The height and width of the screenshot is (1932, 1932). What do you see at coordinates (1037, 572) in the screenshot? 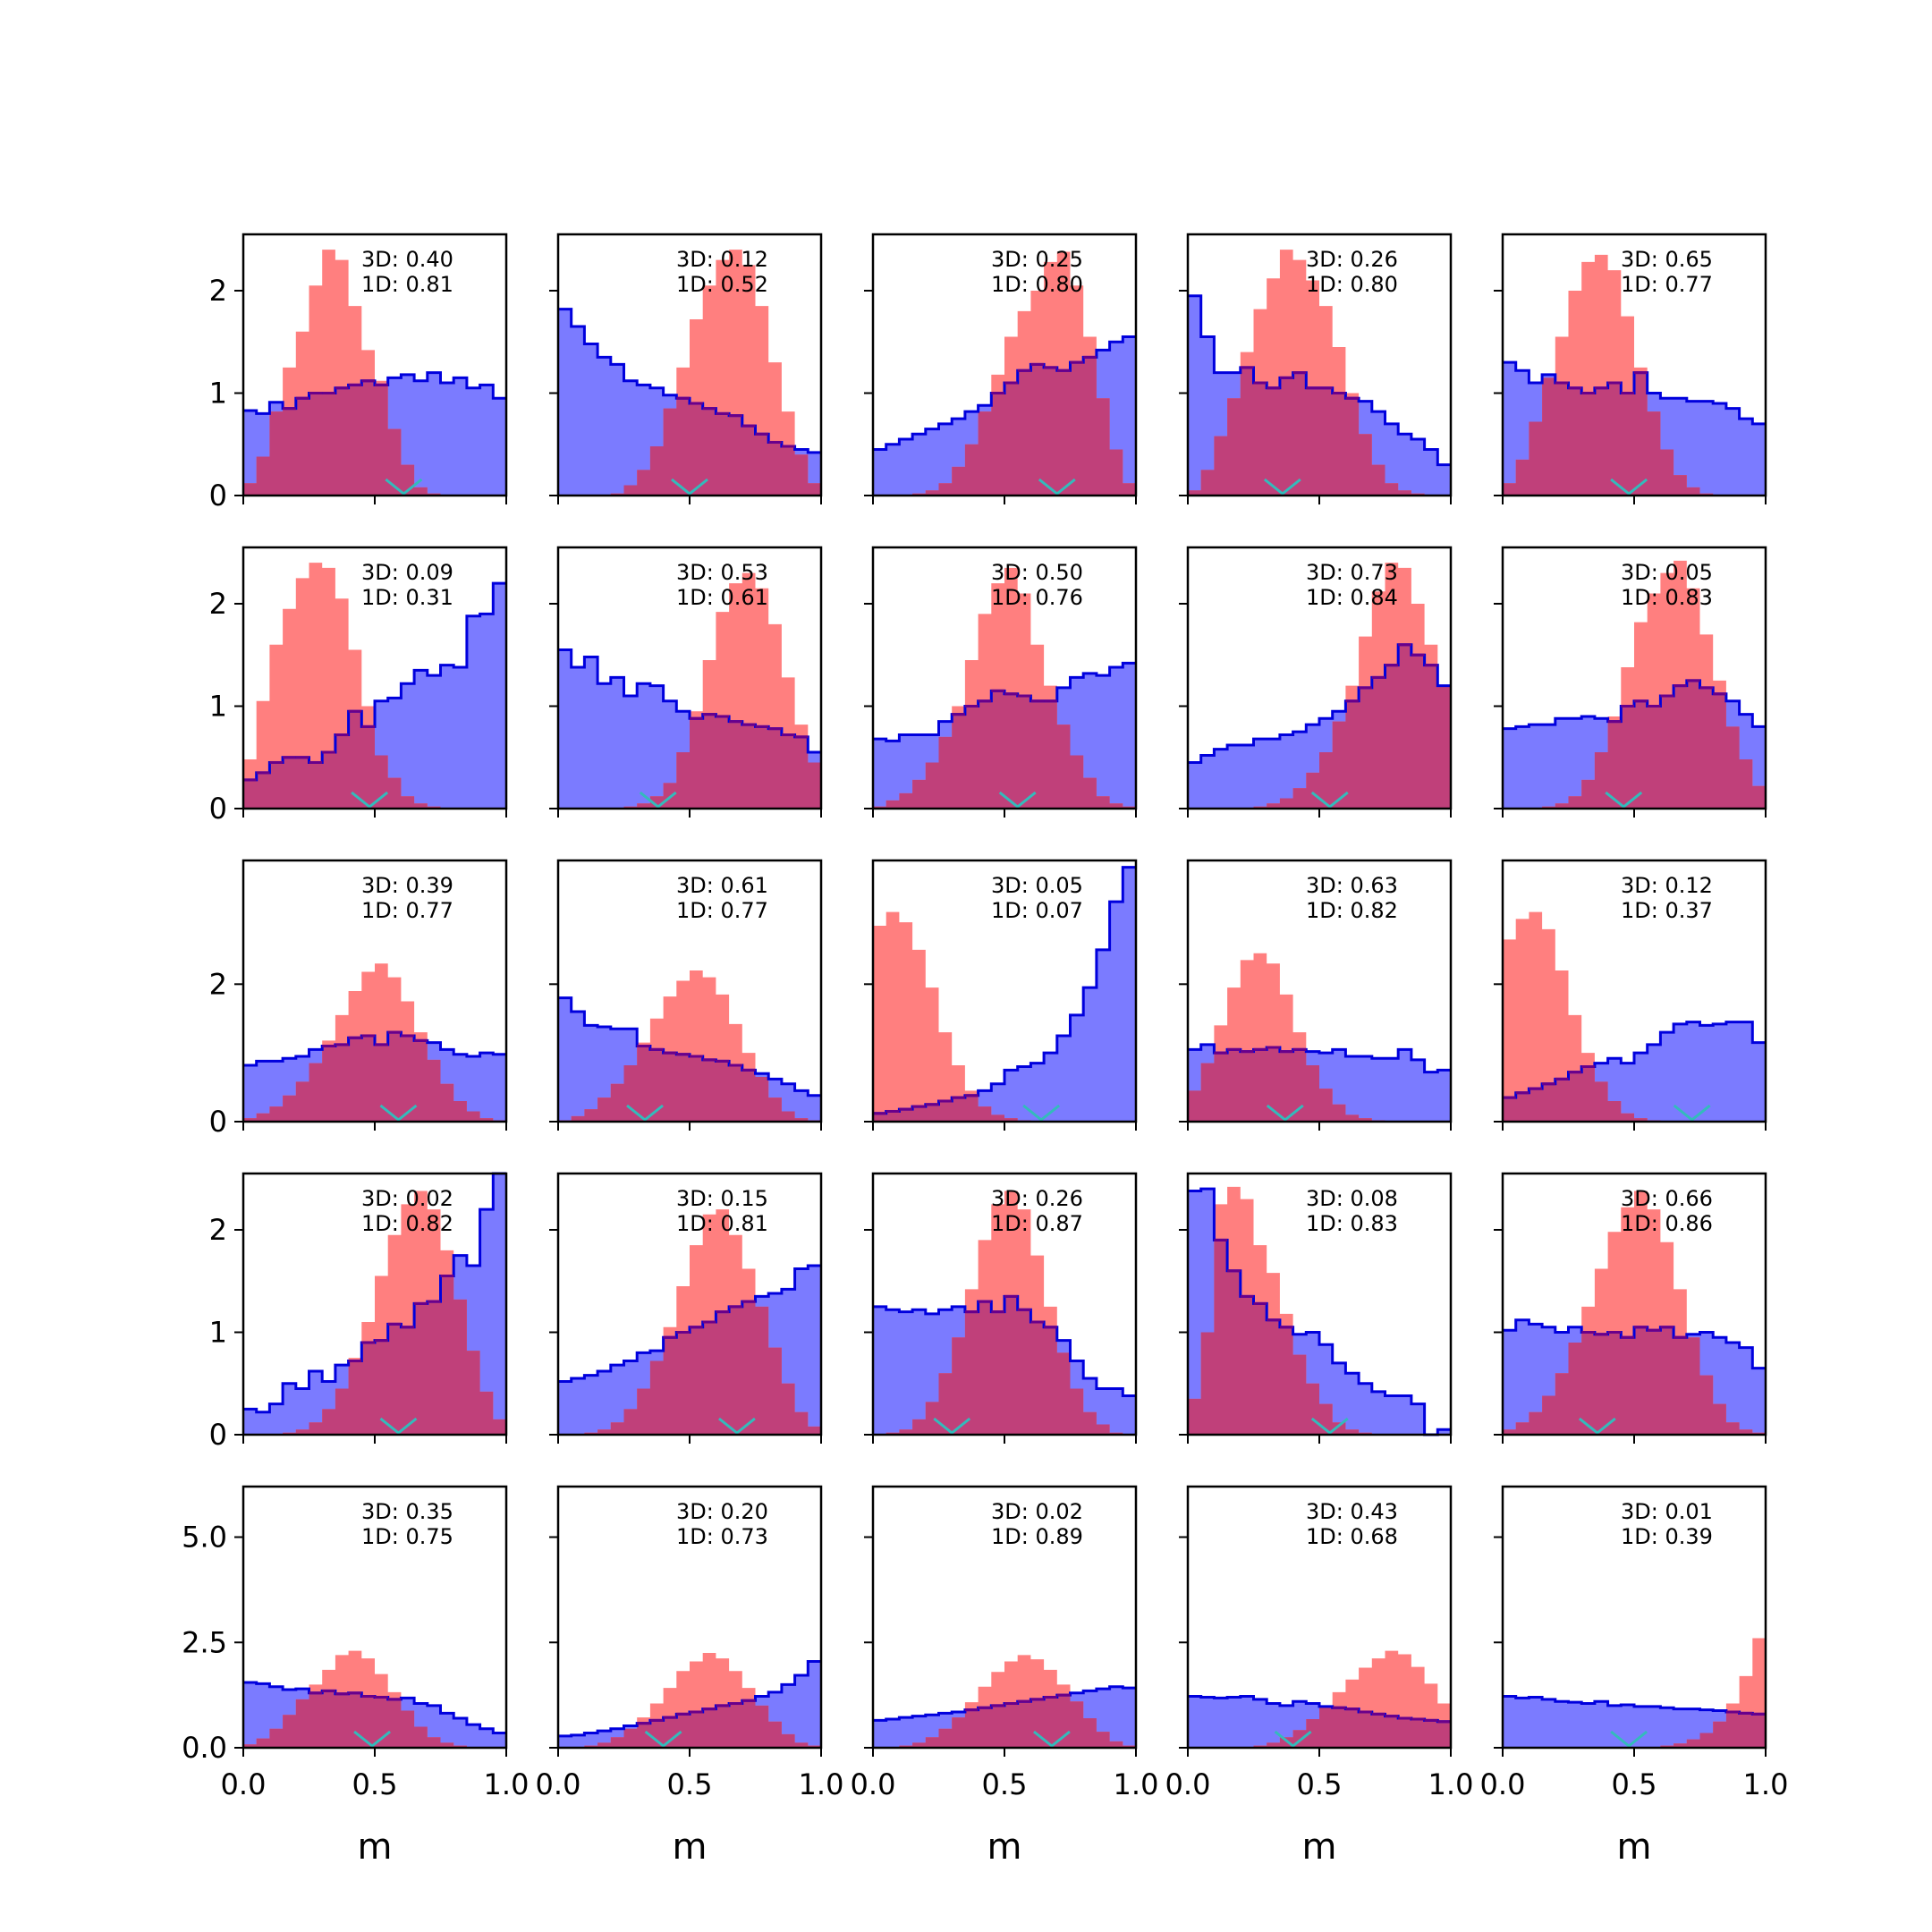
I see `annotation-3d: 3D: 0.50` at bounding box center [1037, 572].